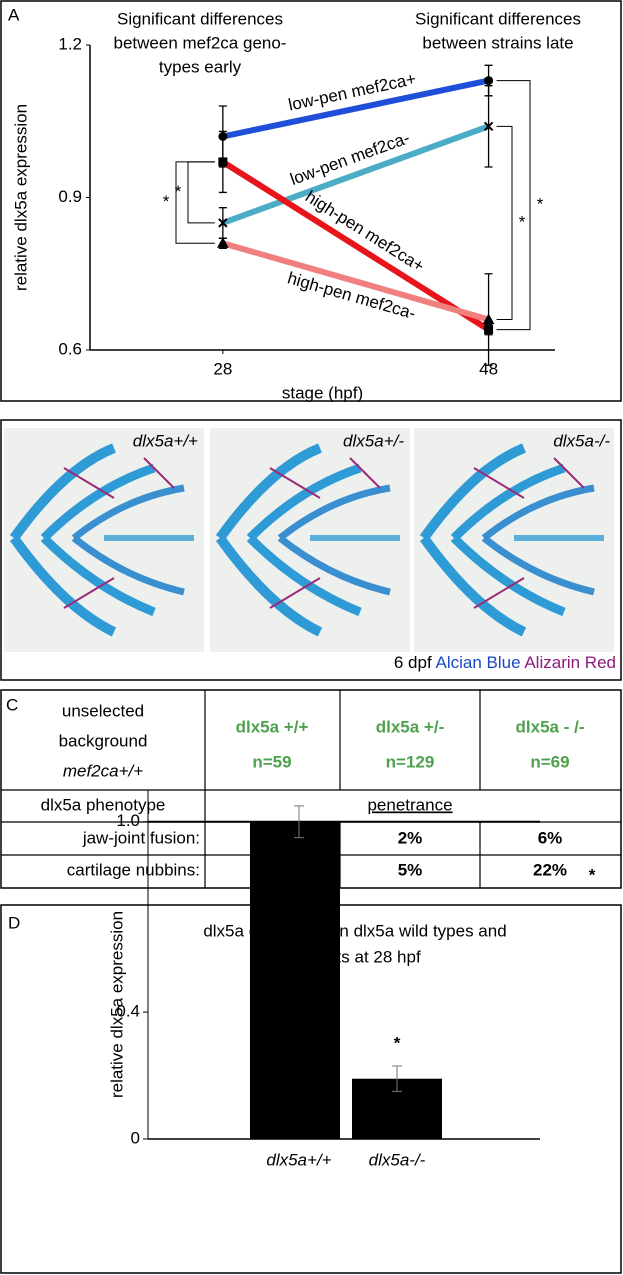  Describe the element at coordinates (272, 726) in the screenshot. I see `column-header: dlx5a +/+` at that location.